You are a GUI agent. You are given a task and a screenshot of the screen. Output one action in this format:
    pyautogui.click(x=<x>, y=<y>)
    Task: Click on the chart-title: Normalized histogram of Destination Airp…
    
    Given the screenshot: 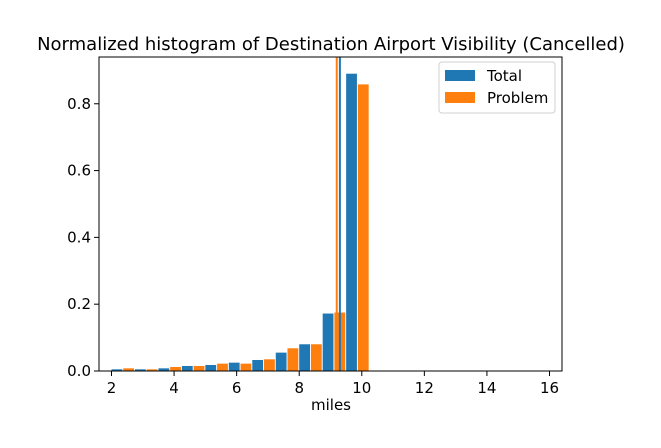 What is the action you would take?
    pyautogui.click(x=331, y=44)
    